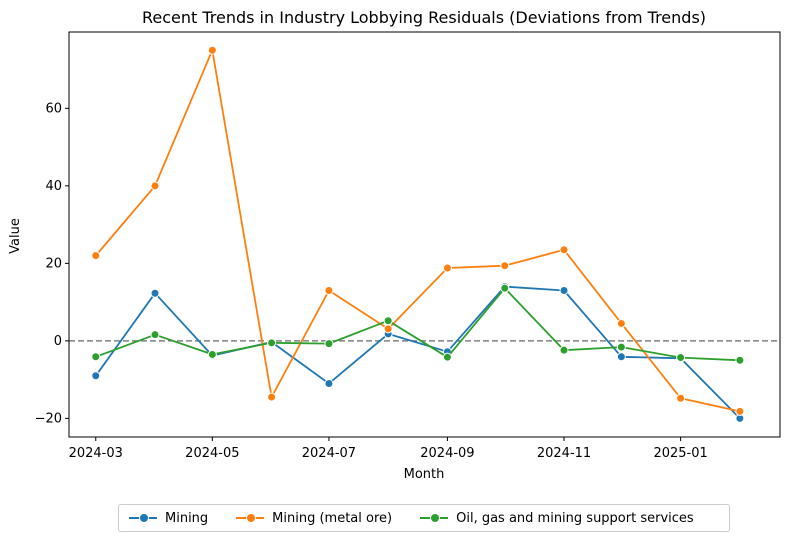 This screenshot has height=540, width=789. What do you see at coordinates (434, 518) in the screenshot?
I see `legend-swatch-oil-gas-mining-support` at bounding box center [434, 518].